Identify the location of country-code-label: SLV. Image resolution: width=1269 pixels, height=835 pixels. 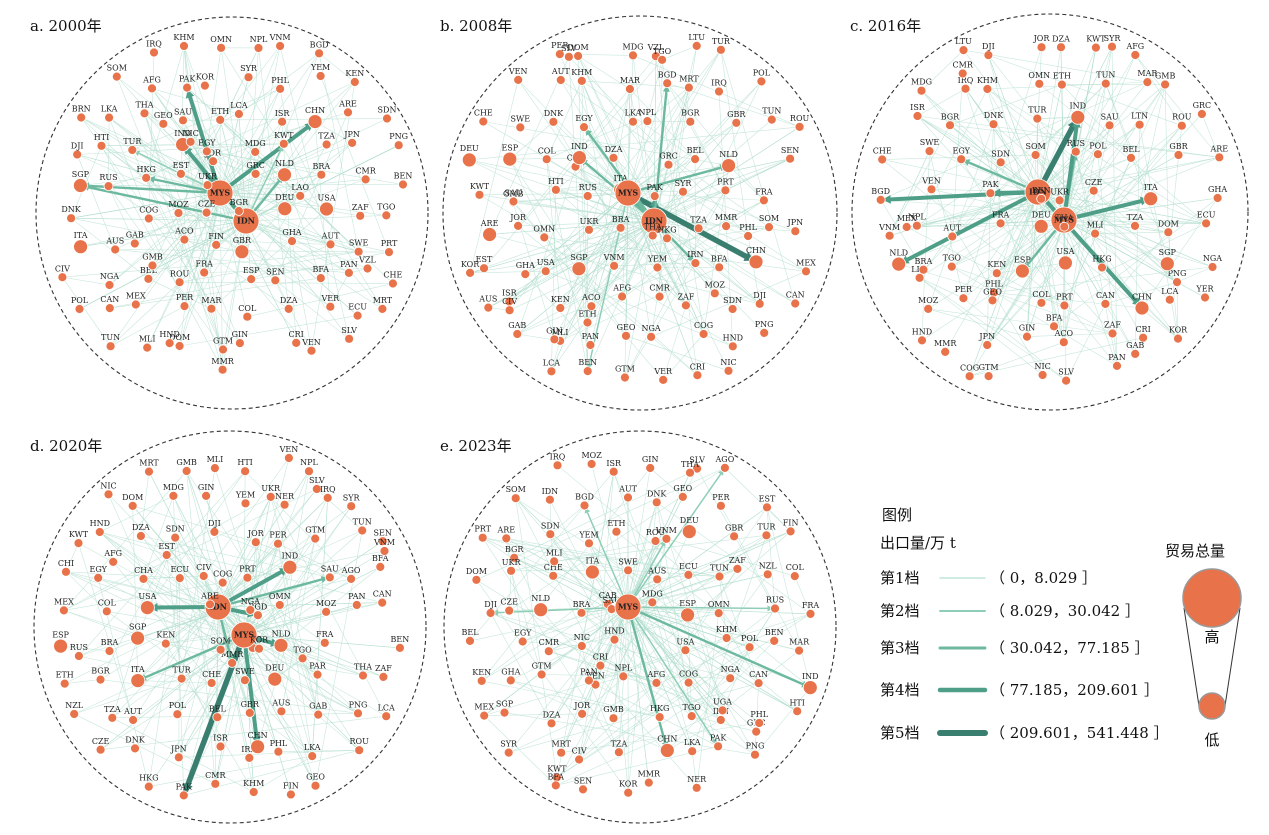
(569, 48).